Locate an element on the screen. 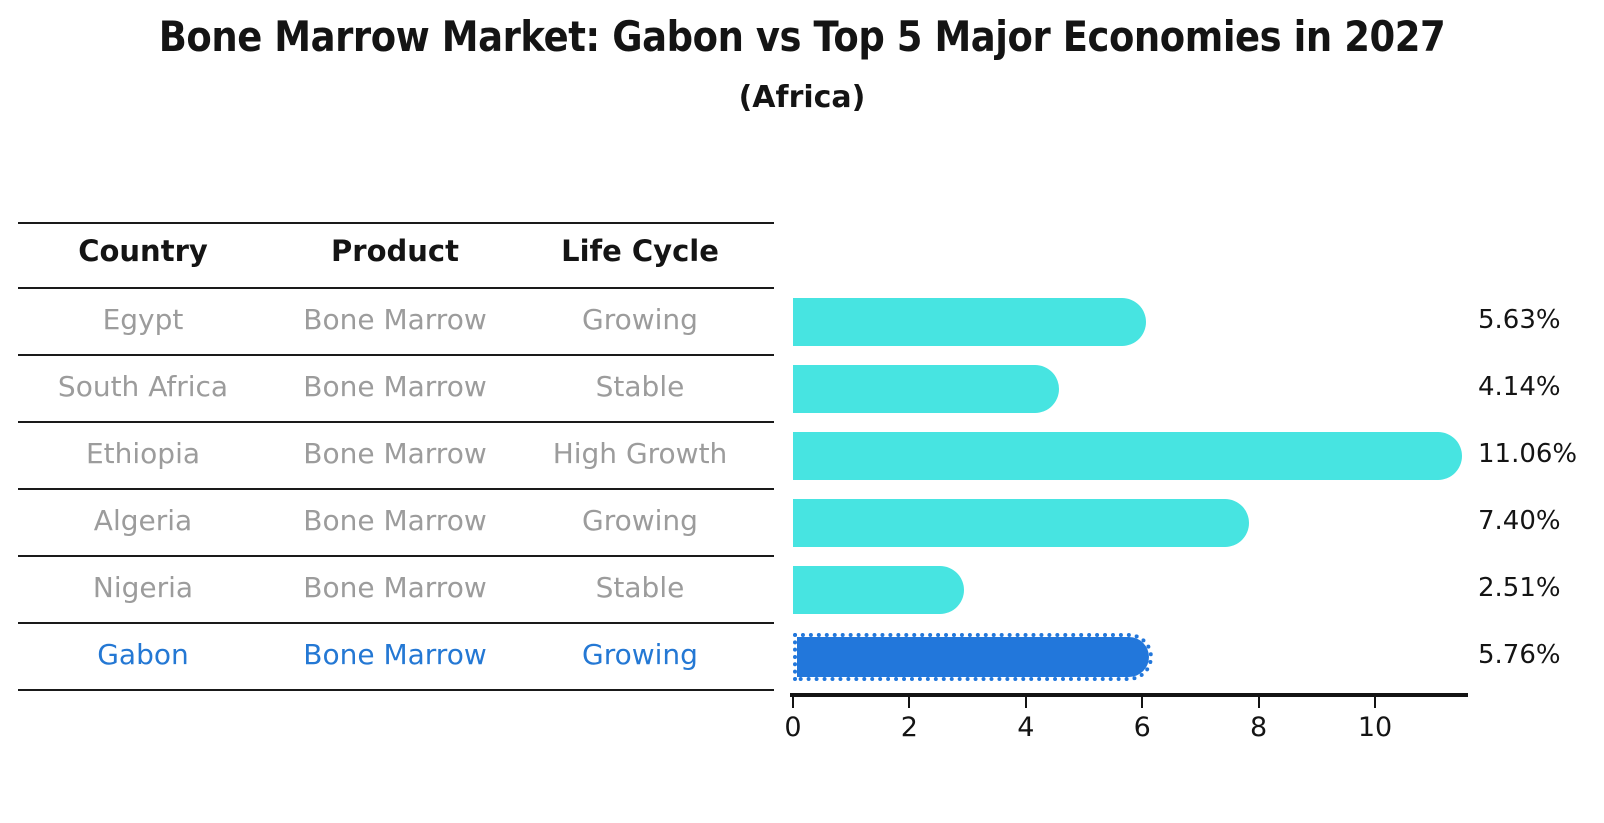  table-header-product: Product is located at coordinates (395, 251).